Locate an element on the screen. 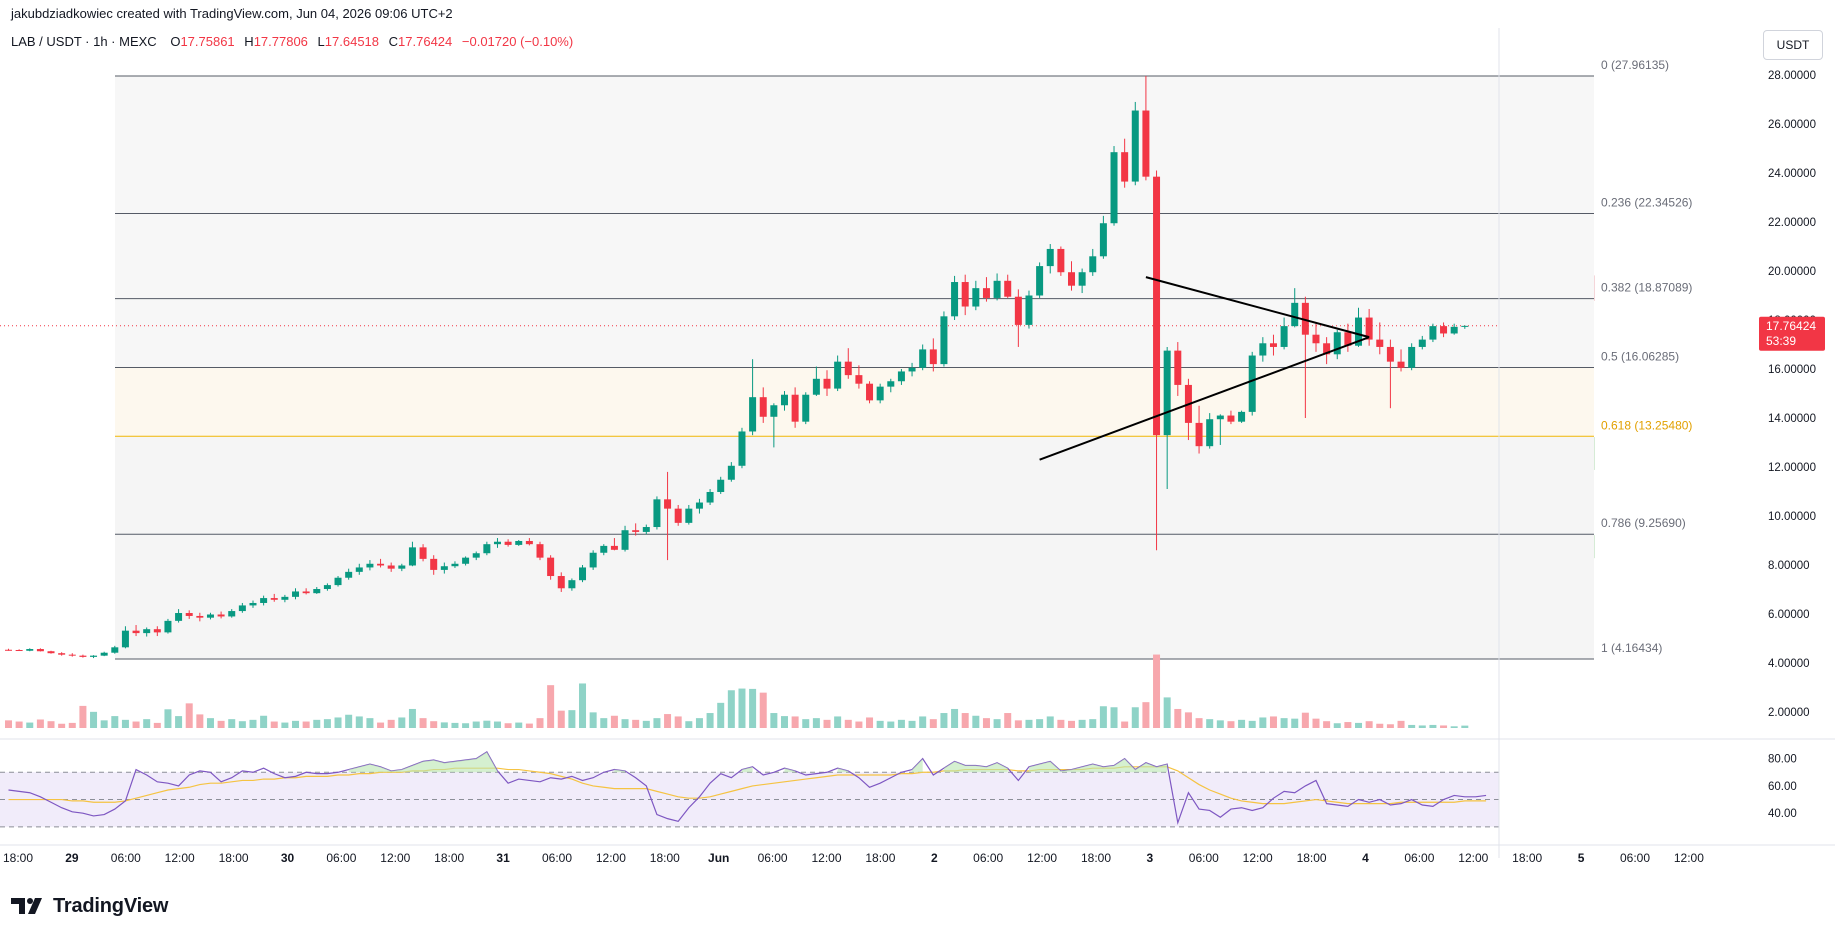  tradingview-logo: TradingView is located at coordinates (89, 906).